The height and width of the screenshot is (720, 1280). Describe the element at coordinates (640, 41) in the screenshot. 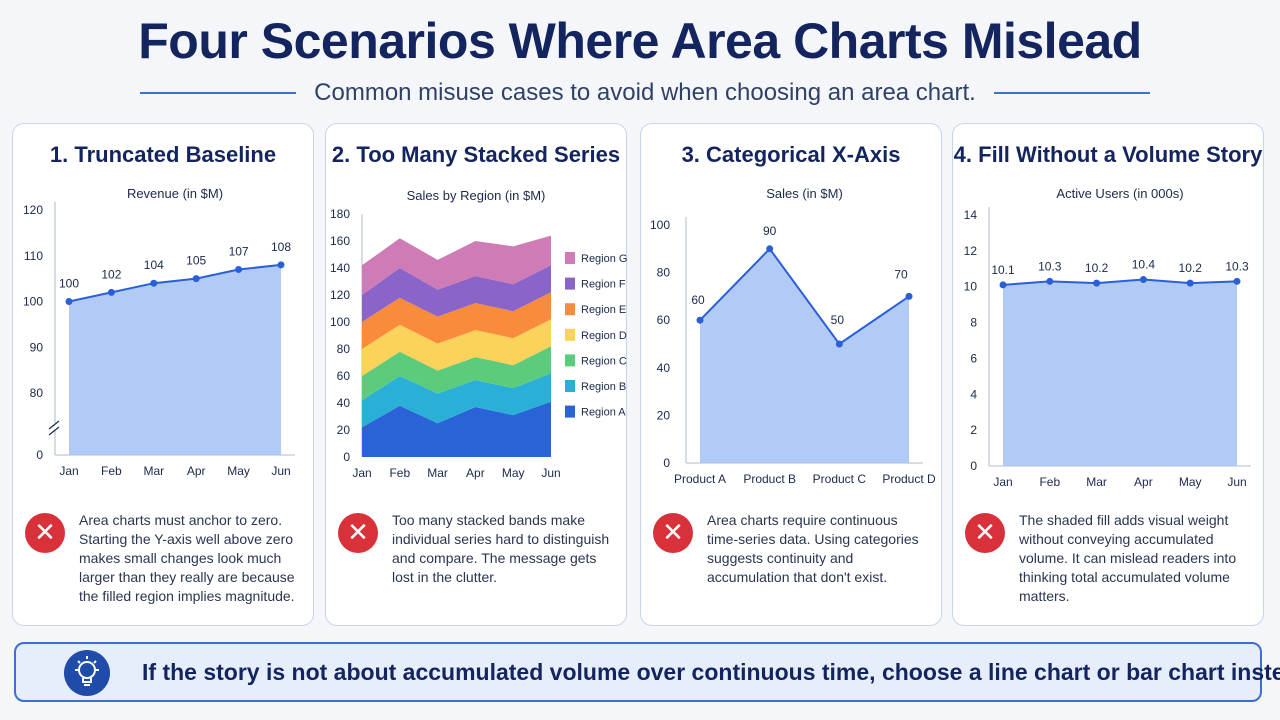

I see `page-title: Four Scenarios Where Area Charts Mislead` at that location.